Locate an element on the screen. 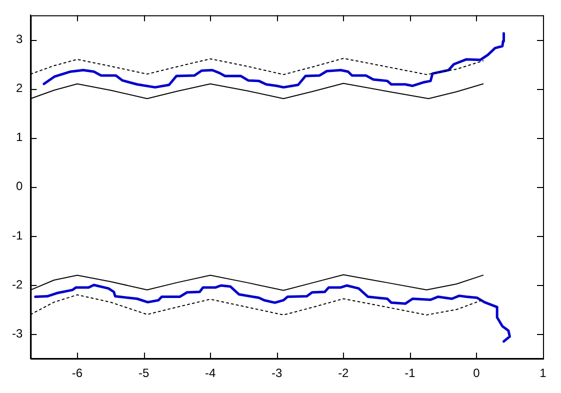 The width and height of the screenshot is (561, 393). x-tick-label: -5 is located at coordinates (144, 373).